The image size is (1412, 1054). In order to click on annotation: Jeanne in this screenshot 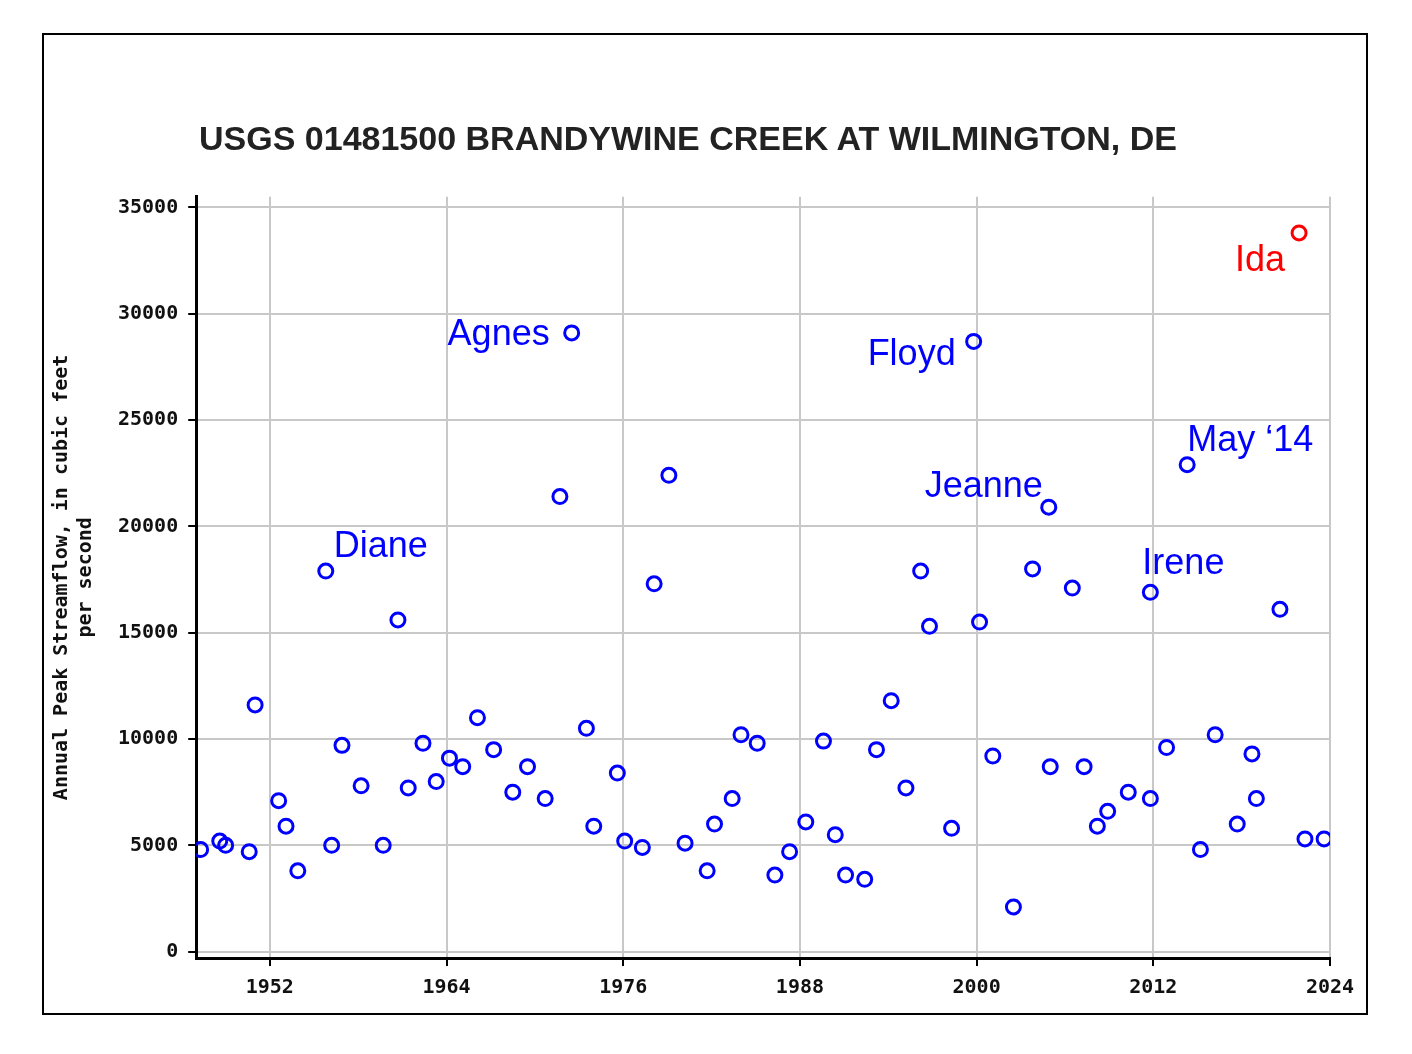, I will do `click(983, 485)`.